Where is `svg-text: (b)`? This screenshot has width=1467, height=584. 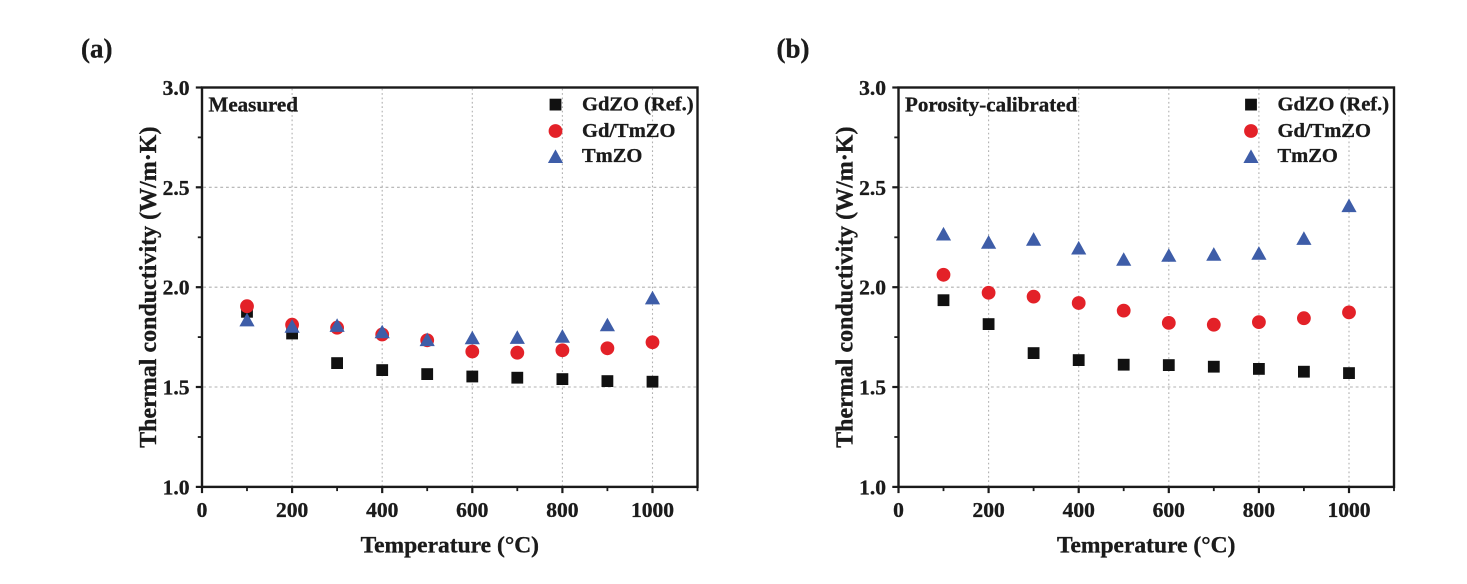
svg-text: (b) is located at coordinates (793, 49).